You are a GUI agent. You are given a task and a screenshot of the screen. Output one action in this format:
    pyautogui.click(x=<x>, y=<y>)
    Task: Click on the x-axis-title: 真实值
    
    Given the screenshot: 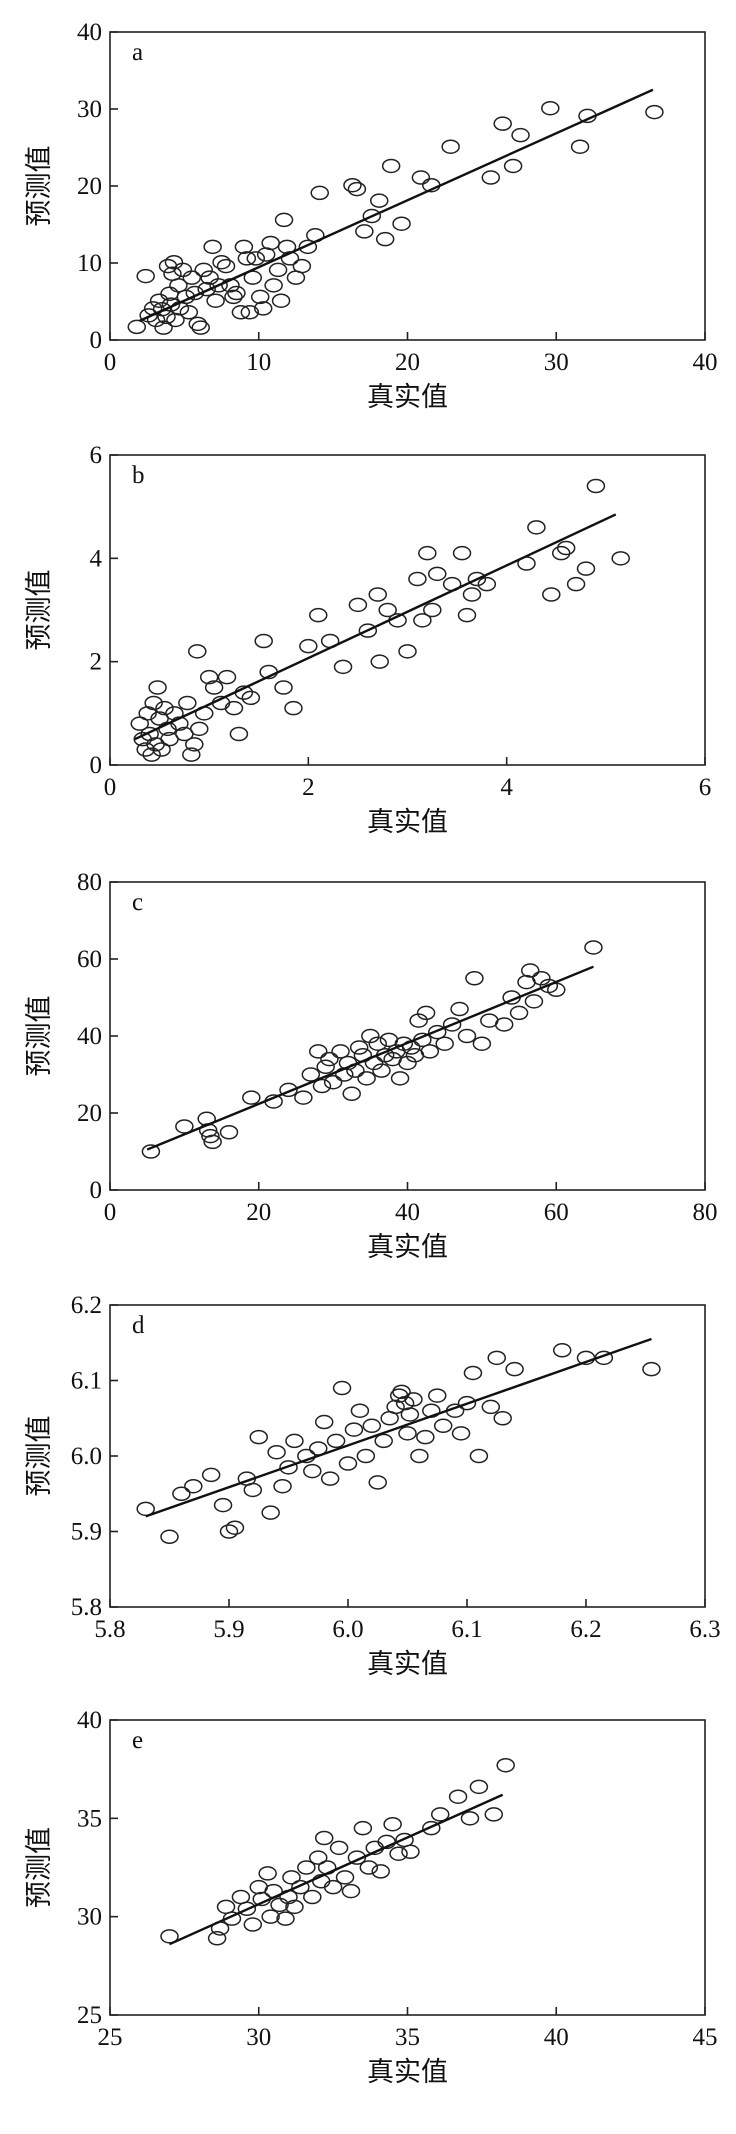 What is the action you would take?
    pyautogui.click(x=407, y=822)
    